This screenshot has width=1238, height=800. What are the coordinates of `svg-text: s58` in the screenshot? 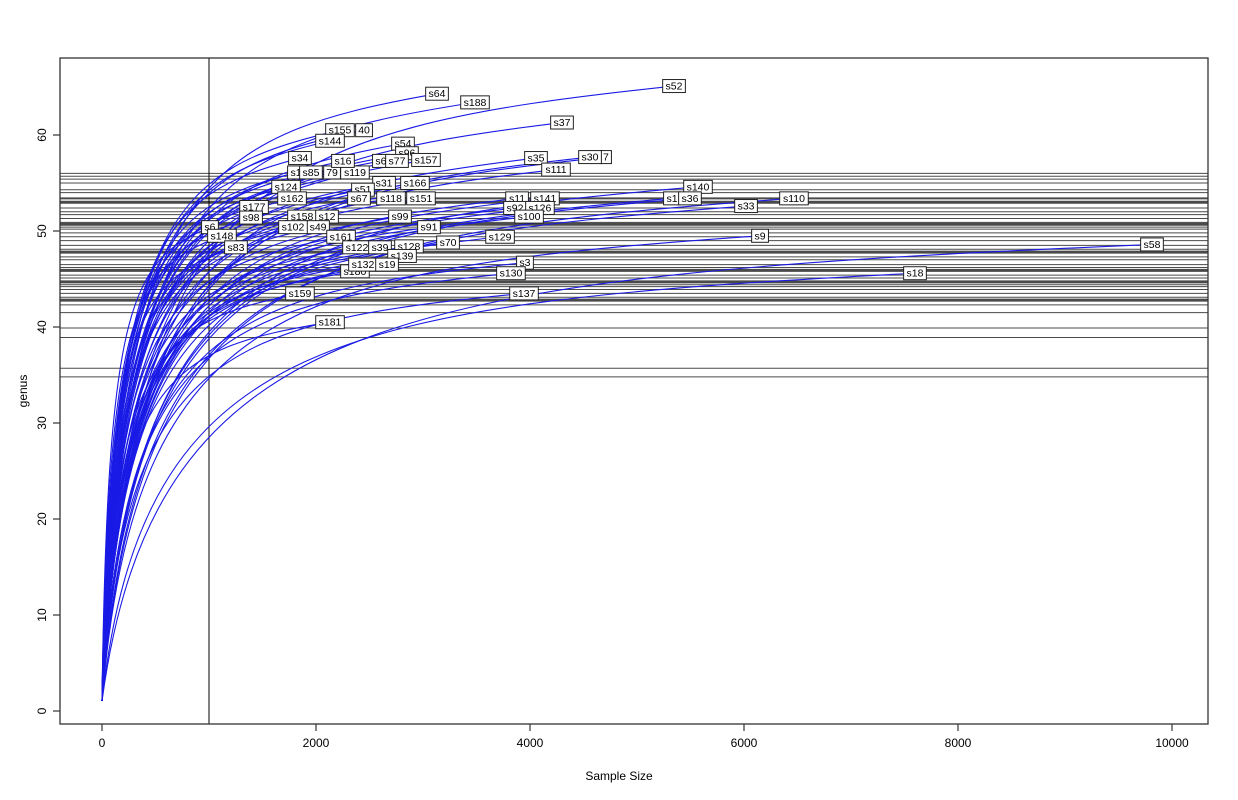 It's located at (1152, 245).